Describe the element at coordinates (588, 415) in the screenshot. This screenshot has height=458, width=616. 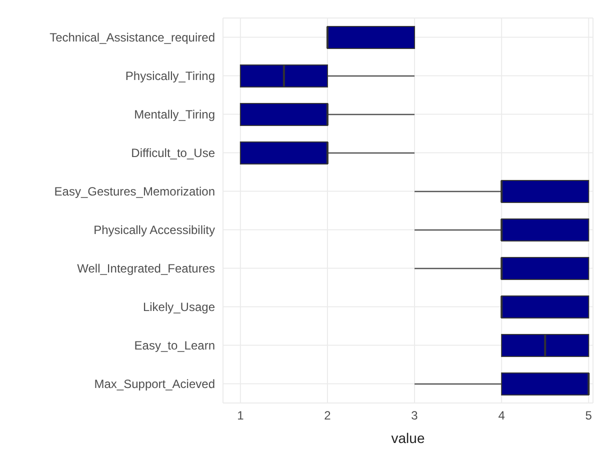
I see `x-tick-label: 5` at that location.